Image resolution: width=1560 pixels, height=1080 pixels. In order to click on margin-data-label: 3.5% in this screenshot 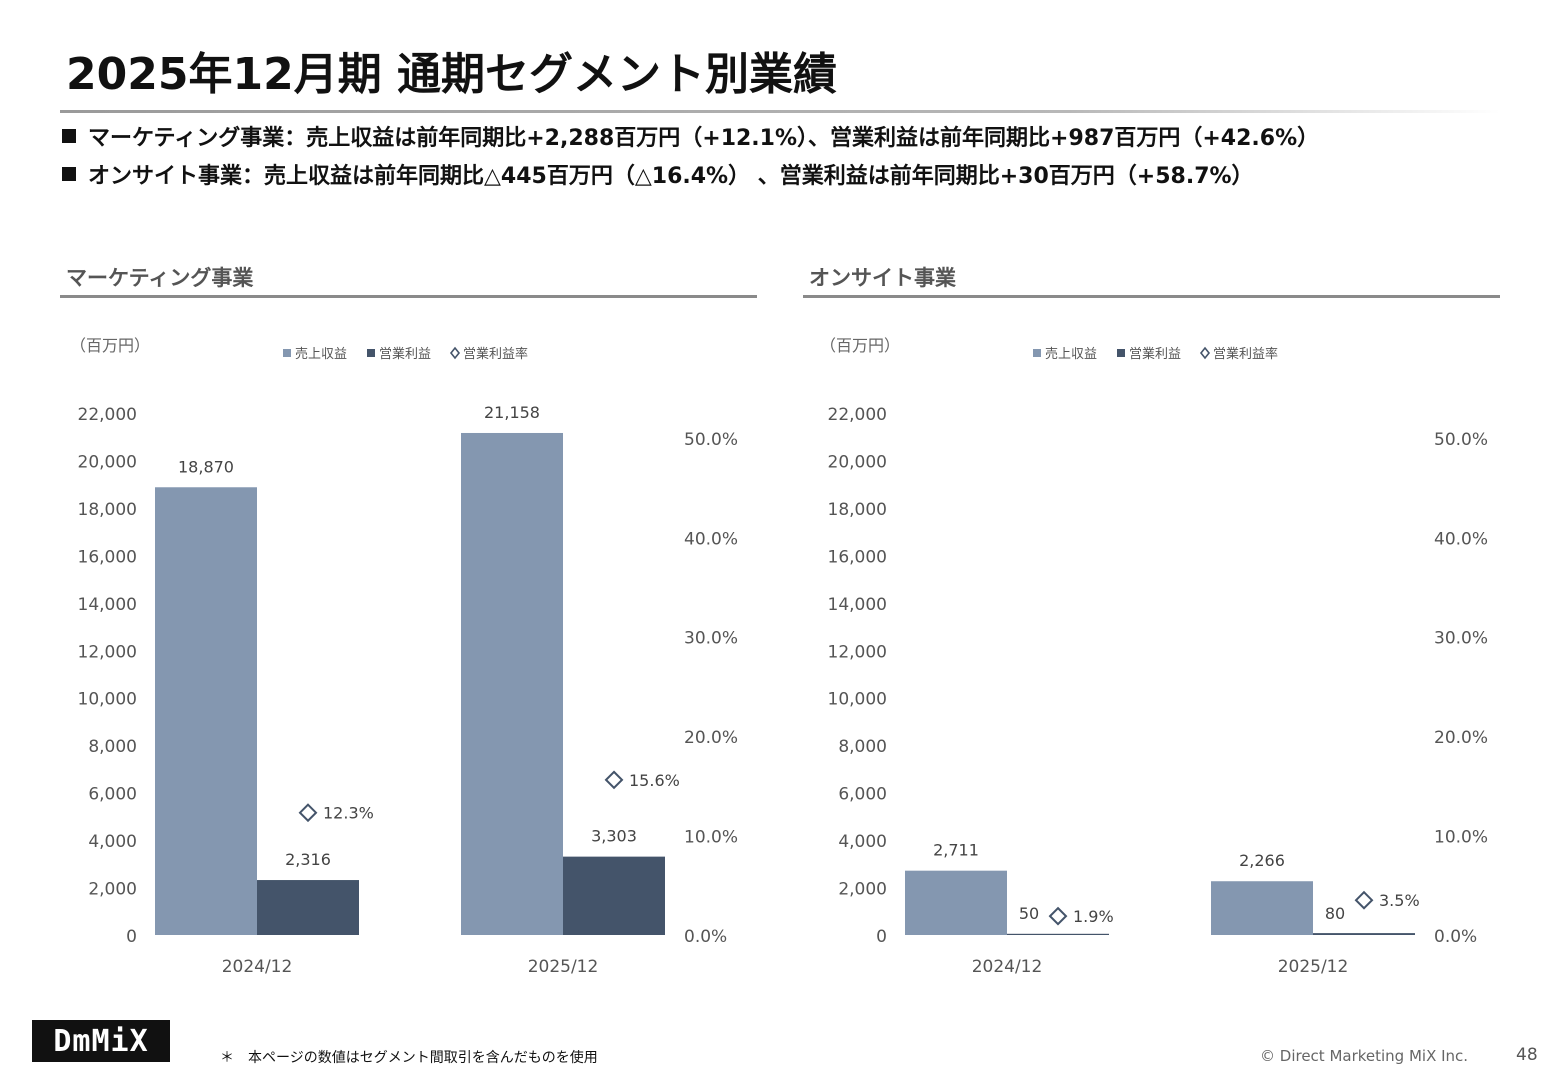, I will do `click(1399, 900)`.